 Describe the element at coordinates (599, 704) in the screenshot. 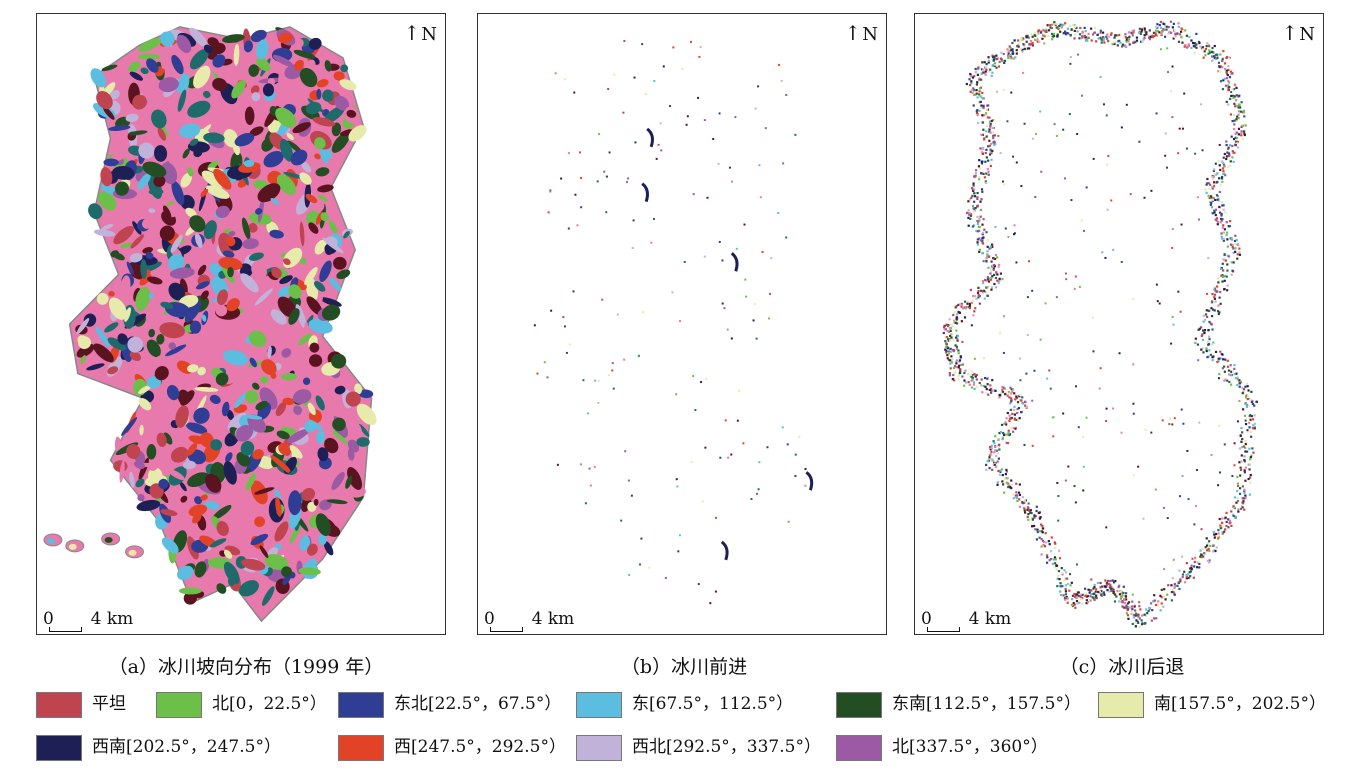

I see `legend-swatch` at that location.